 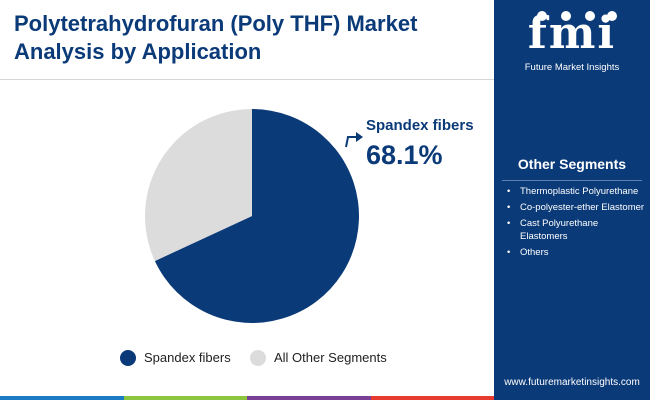 I want to click on legend-item-spandex: Spandex fibers, so click(x=175, y=358).